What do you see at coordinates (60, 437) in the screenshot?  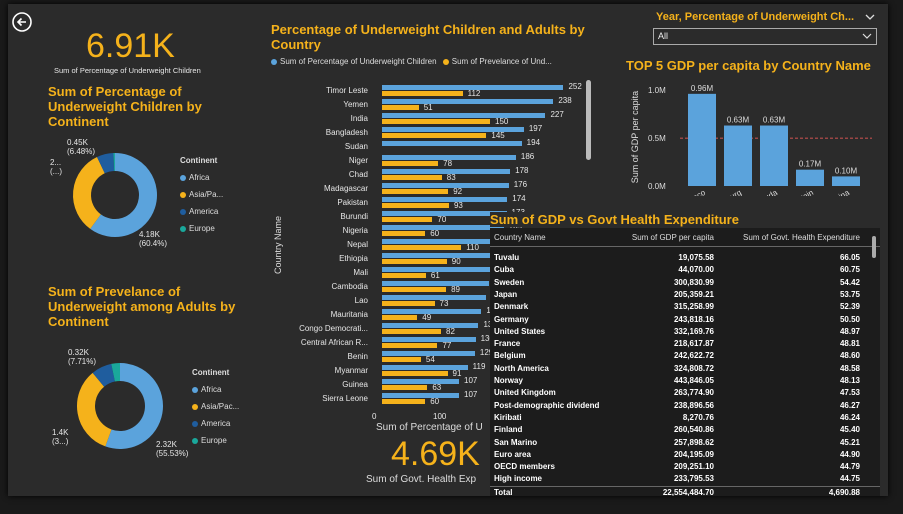 I see `donut2-label-asia: 1.4K (3...)` at bounding box center [60, 437].